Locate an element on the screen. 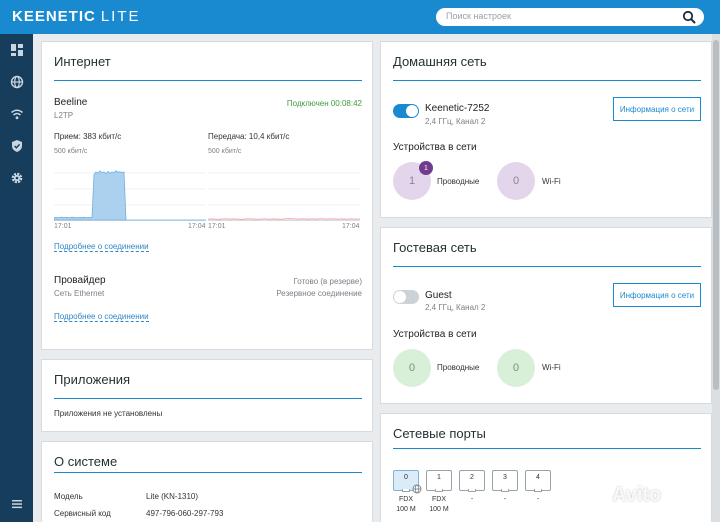  home-info-button: Информация о сети is located at coordinates (657, 109).